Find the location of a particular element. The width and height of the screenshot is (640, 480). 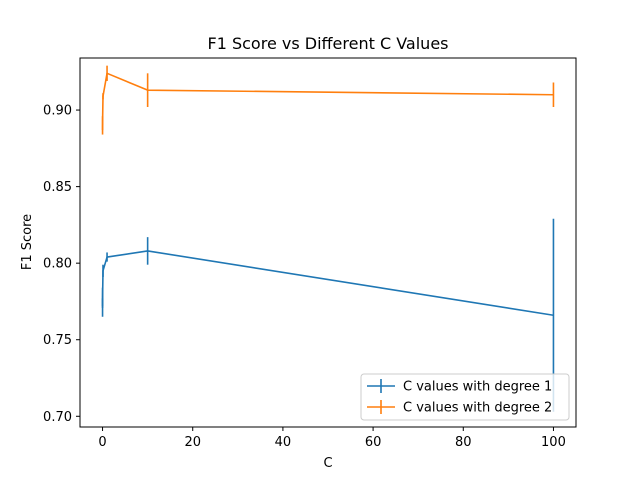

y-tick-label: 0.75 is located at coordinates (57, 340).